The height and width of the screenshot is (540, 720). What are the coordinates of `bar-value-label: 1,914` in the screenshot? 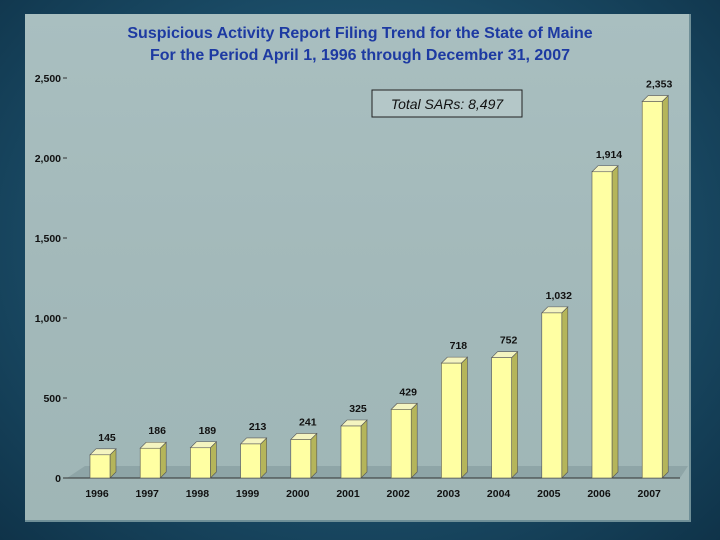 It's located at (609, 155).